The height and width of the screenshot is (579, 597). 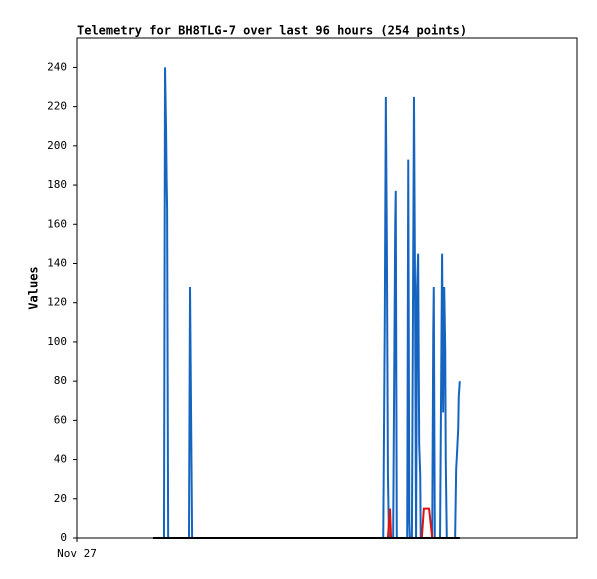 I want to click on y-tick-label: 40, so click(x=60, y=459).